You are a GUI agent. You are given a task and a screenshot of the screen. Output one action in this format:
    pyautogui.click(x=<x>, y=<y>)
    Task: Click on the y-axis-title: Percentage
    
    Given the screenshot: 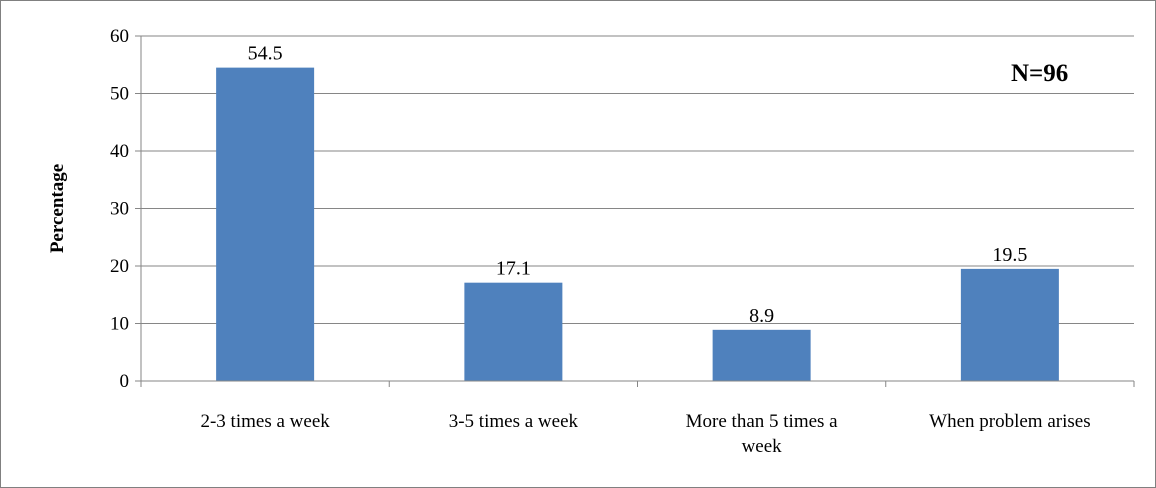 What is the action you would take?
    pyautogui.click(x=57, y=208)
    